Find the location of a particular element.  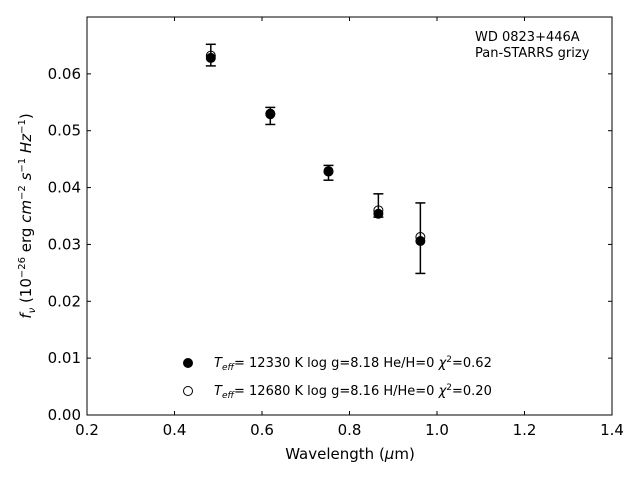

legend-entry-h-he: Teff= 12680 K log g=8.16 H/He=0 χ2=0.20 is located at coordinates (353, 392).